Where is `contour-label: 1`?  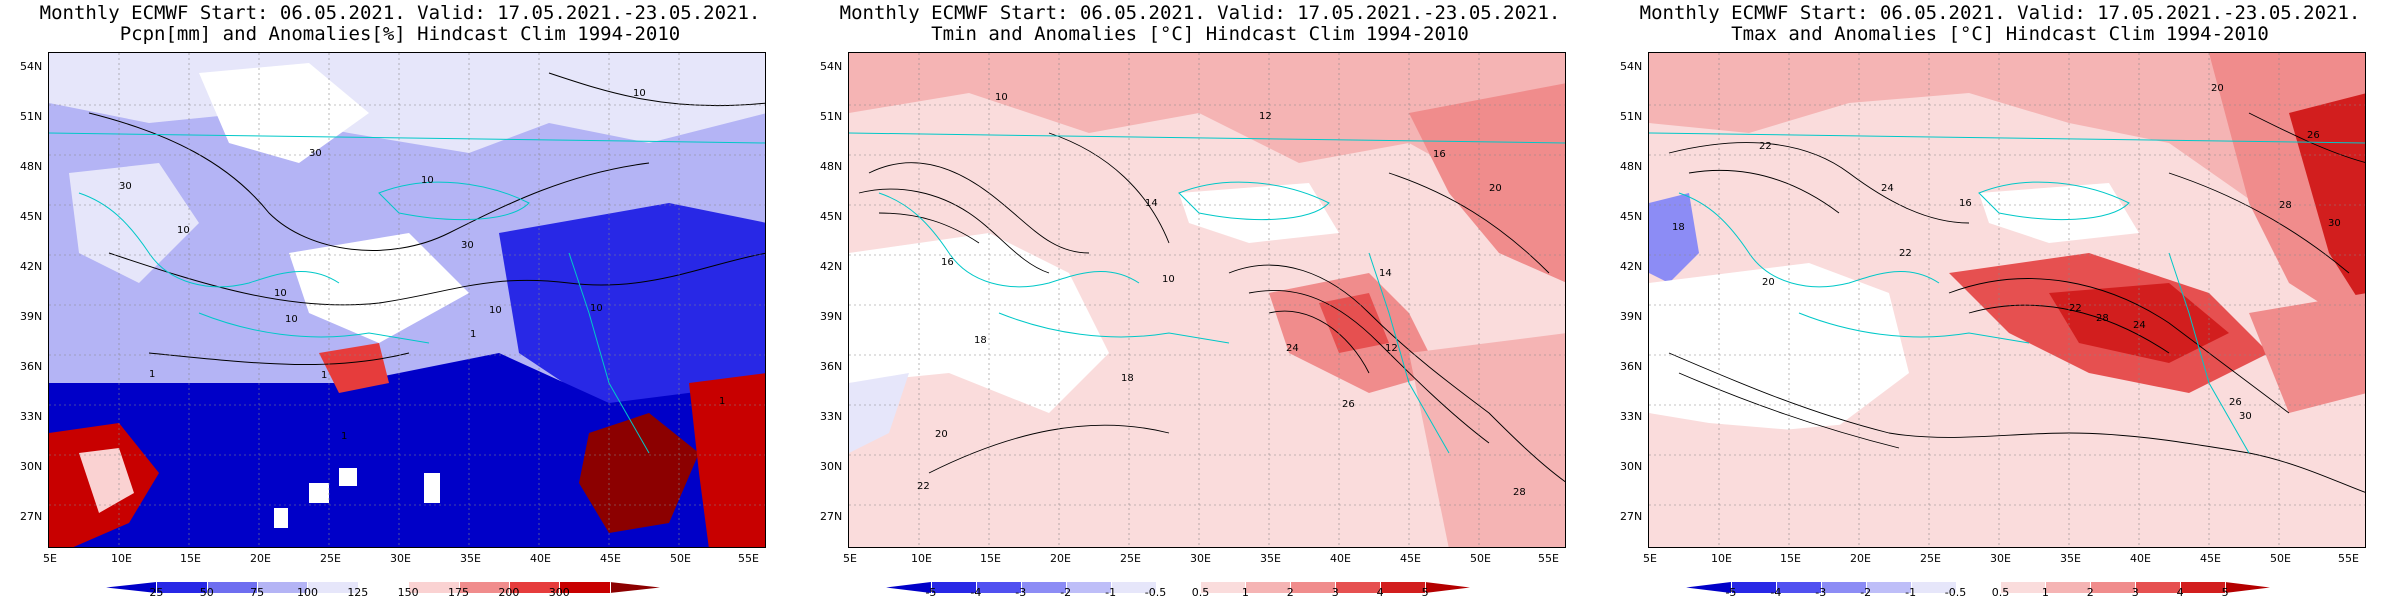 contour-label: 1 is located at coordinates (473, 334).